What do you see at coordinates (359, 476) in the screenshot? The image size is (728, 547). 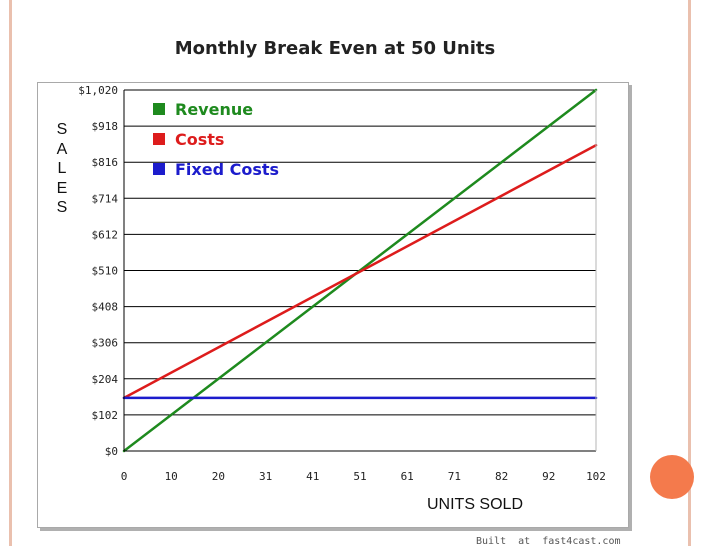 I see `x-tick-label: 51` at bounding box center [359, 476].